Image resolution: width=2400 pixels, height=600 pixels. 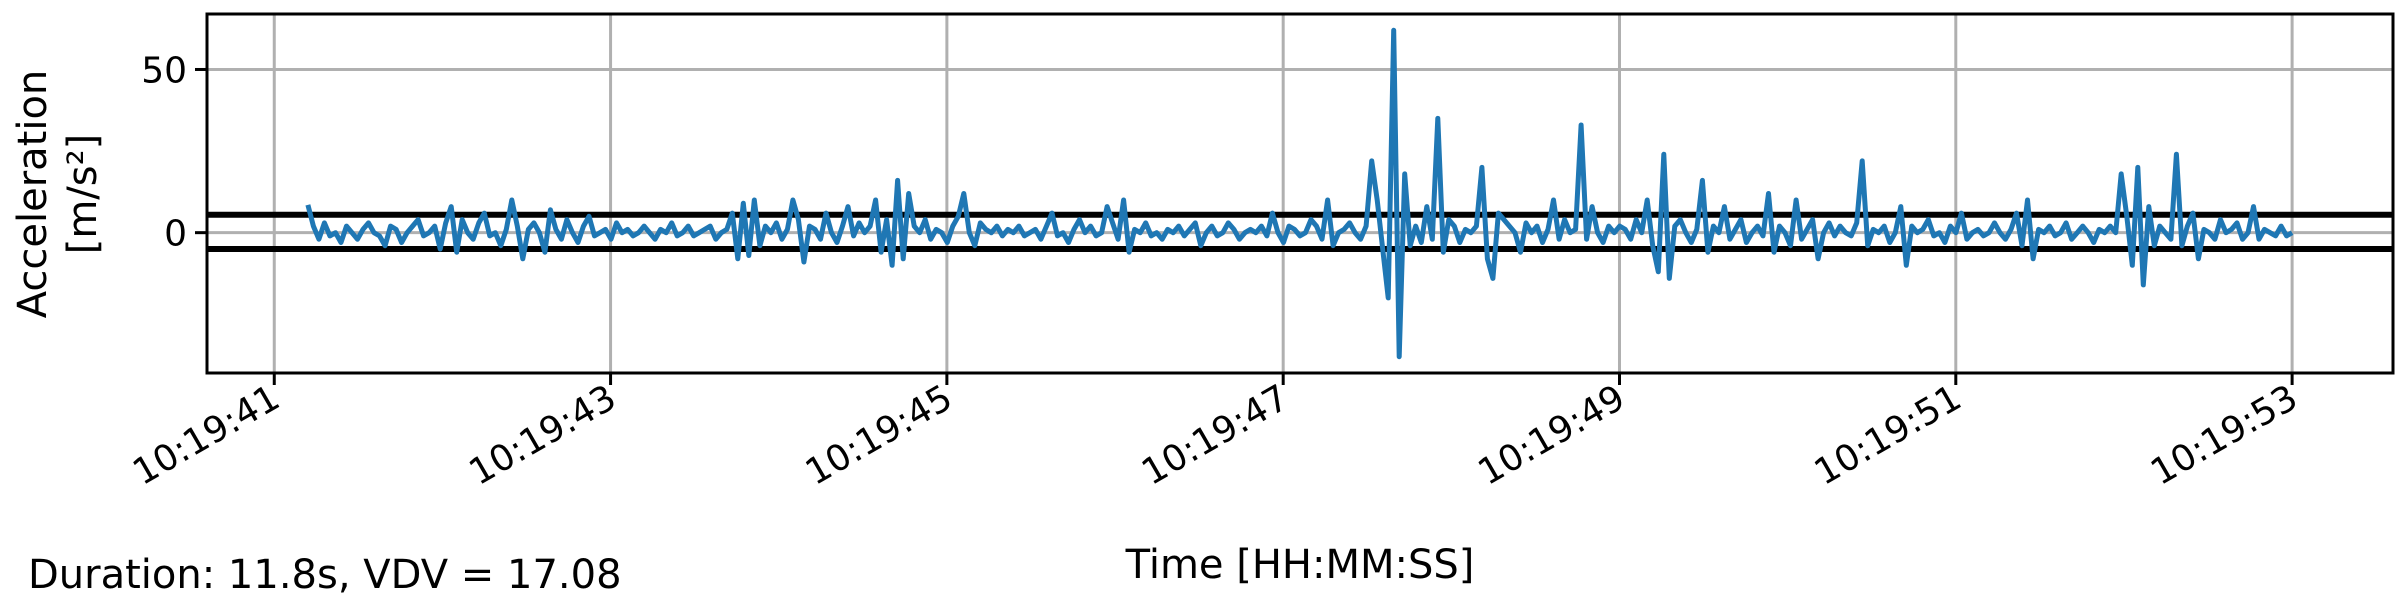 I want to click on x-tick-label: 10:19:47, so click(x=1215, y=435).